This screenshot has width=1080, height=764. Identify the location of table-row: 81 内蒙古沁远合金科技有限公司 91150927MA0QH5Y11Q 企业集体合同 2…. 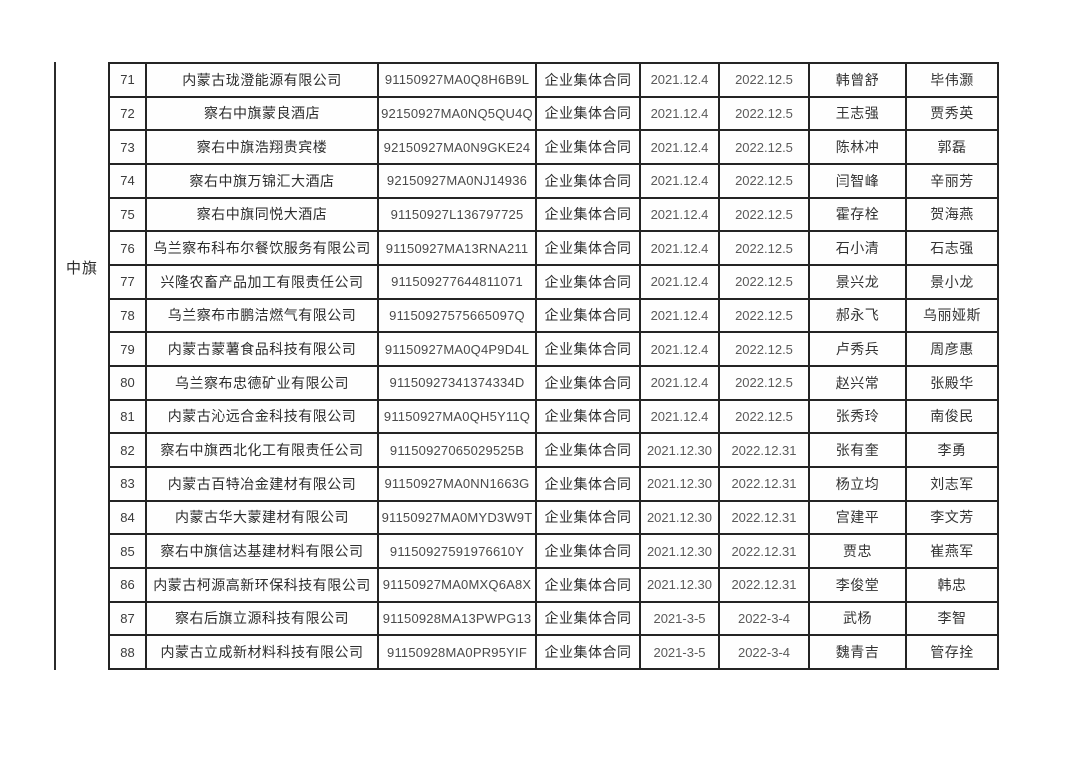
(553, 416).